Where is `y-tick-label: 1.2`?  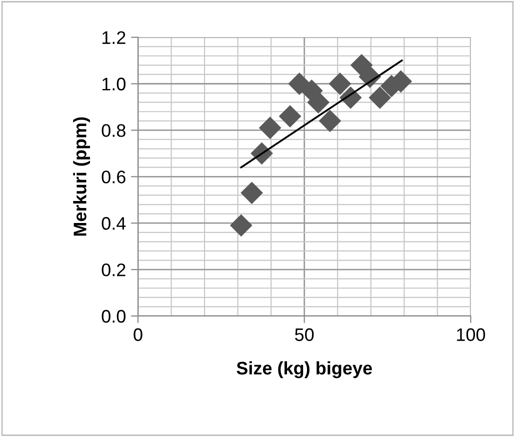 y-tick-label: 1.2 is located at coordinates (114, 37).